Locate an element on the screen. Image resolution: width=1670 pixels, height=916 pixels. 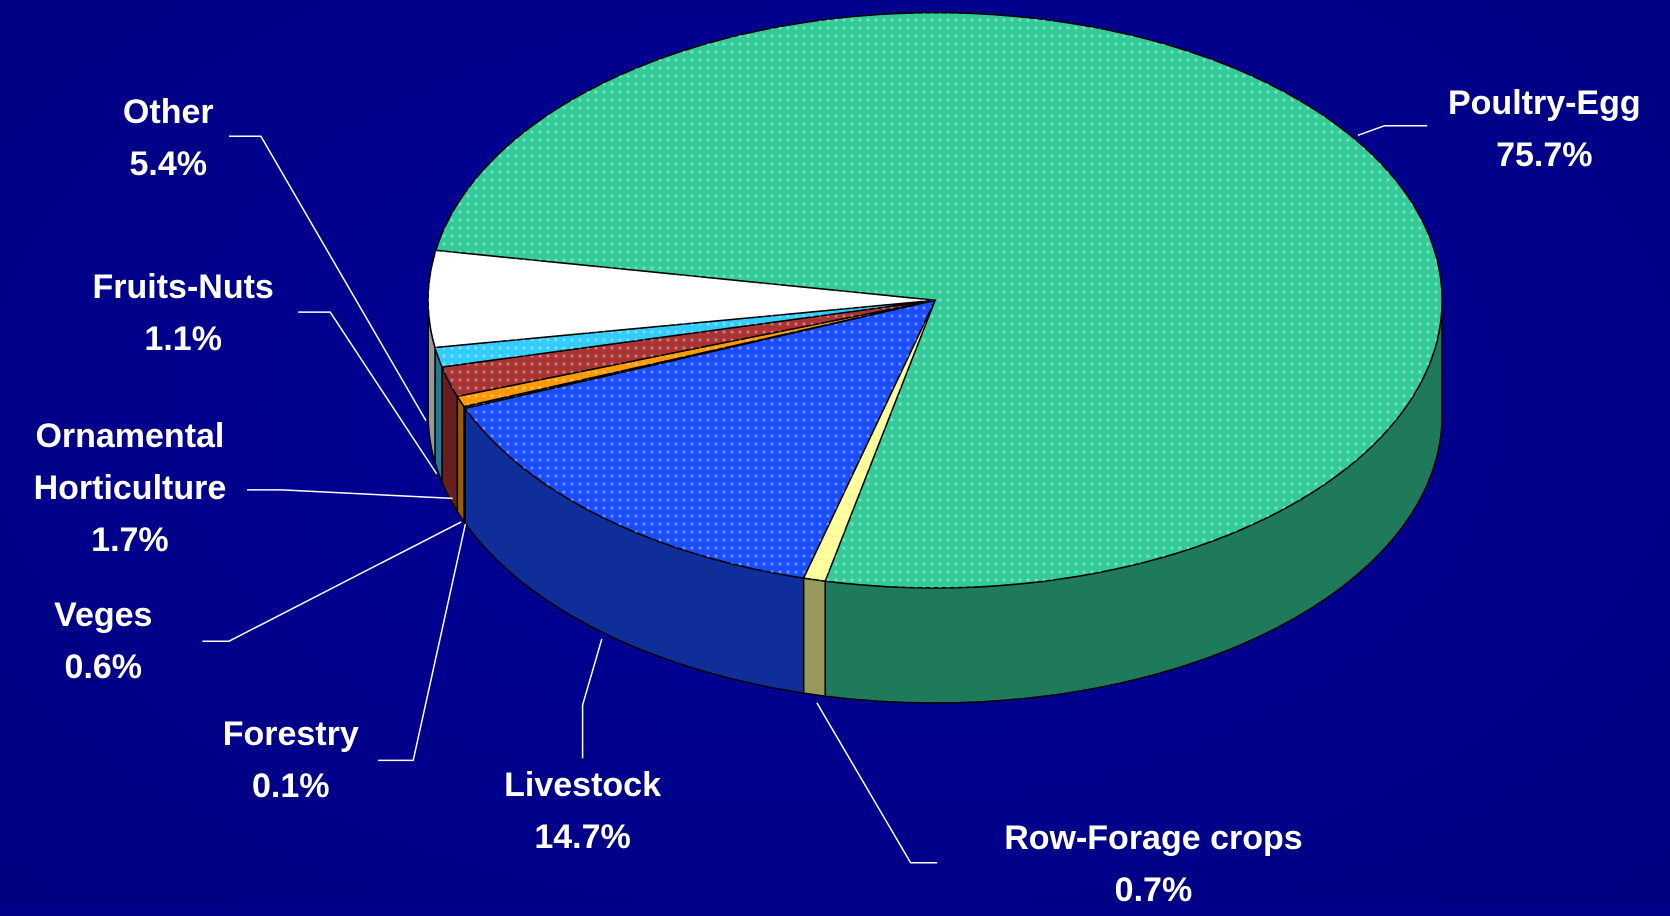
slice-value: 0.6% is located at coordinates (103, 666).